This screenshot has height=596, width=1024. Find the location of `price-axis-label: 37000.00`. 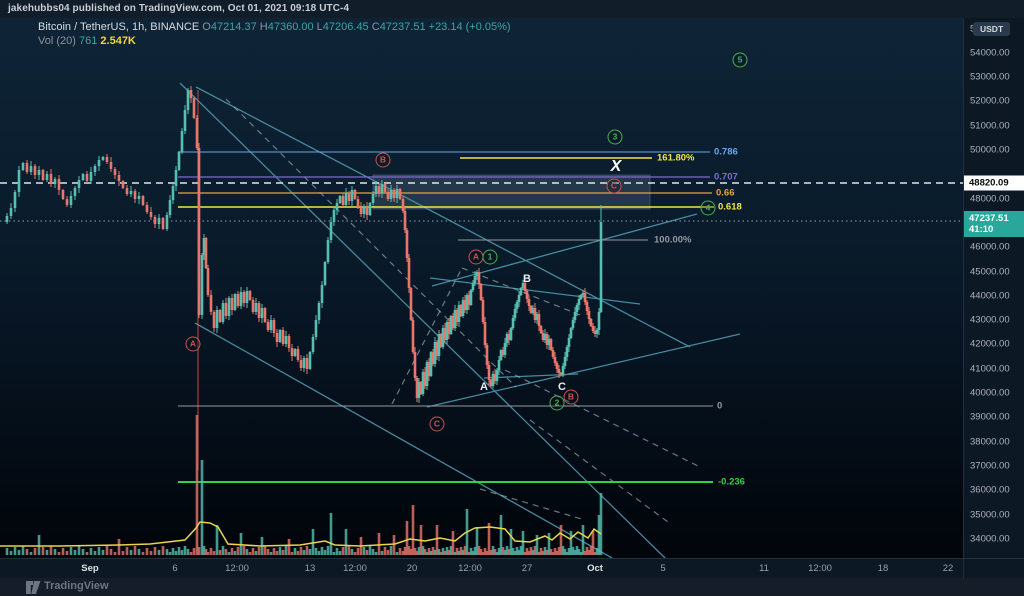

price-axis-label: 37000.00 is located at coordinates (990, 466).